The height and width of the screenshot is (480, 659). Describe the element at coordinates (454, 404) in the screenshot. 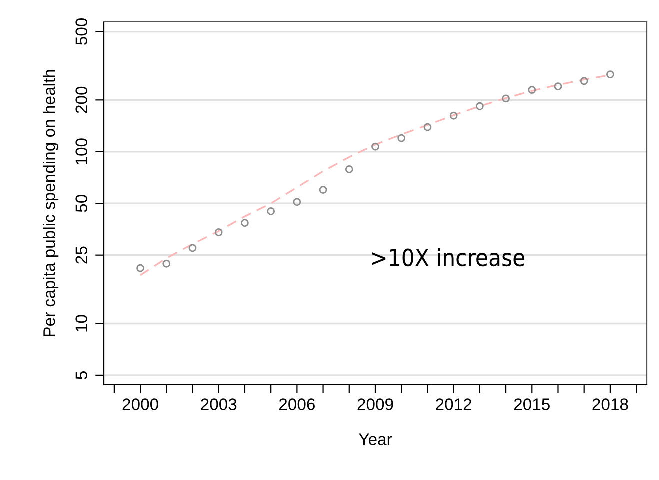

I see `x-tick-label: 2012` at that location.